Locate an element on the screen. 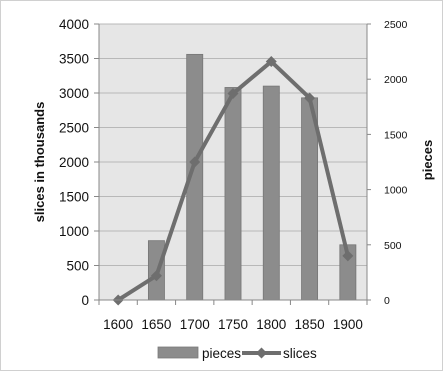  x-tick-label: 1800 is located at coordinates (271, 324).